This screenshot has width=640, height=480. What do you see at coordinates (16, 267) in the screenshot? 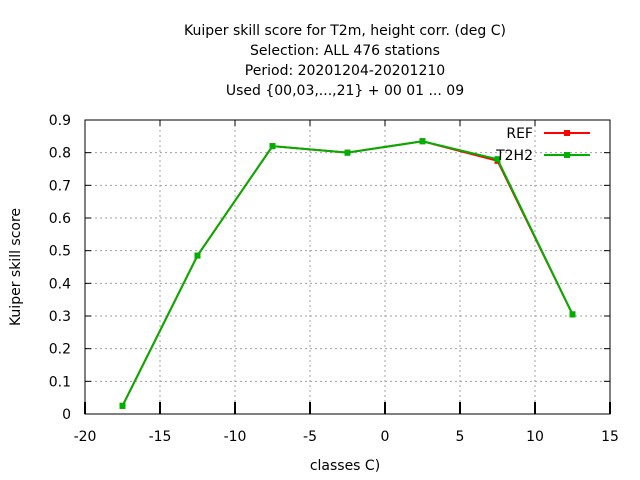
I see `y-axis-label: Kuiper skill score` at bounding box center [16, 267].